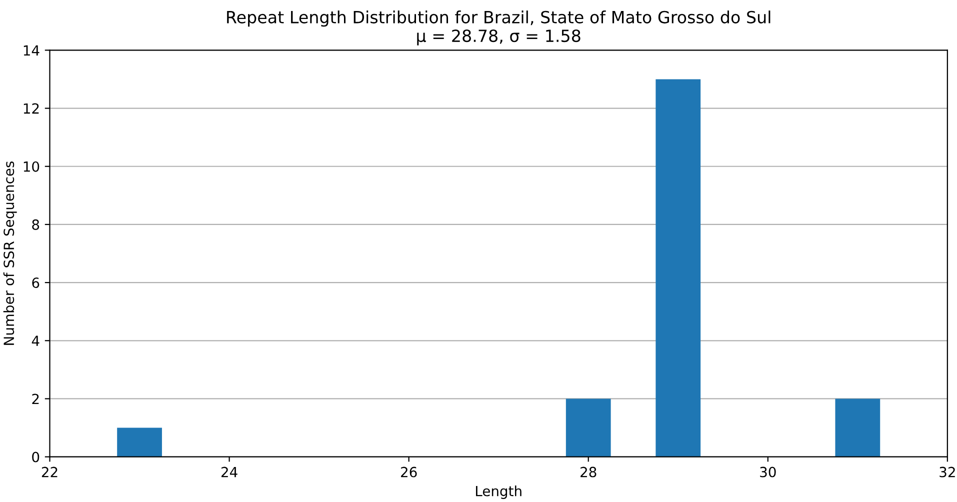 This screenshot has height=502, width=957. I want to click on x-tick-label: 24, so click(229, 472).